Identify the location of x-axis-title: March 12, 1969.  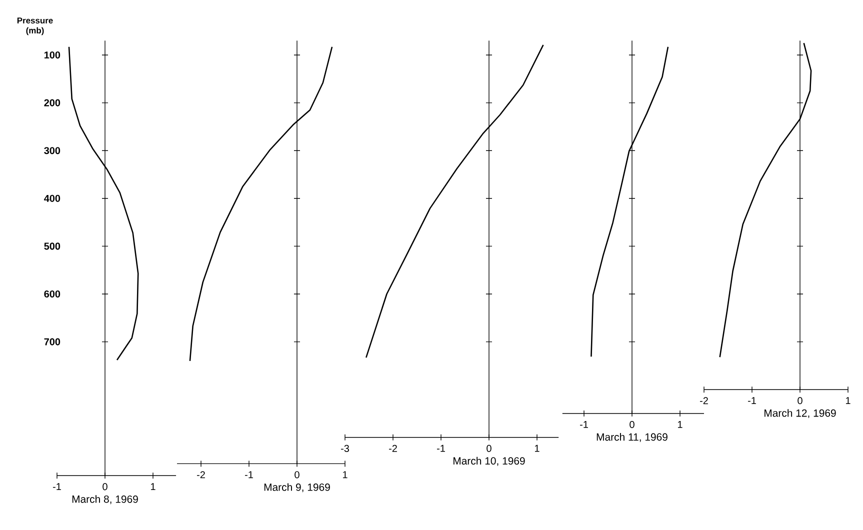
(800, 413).